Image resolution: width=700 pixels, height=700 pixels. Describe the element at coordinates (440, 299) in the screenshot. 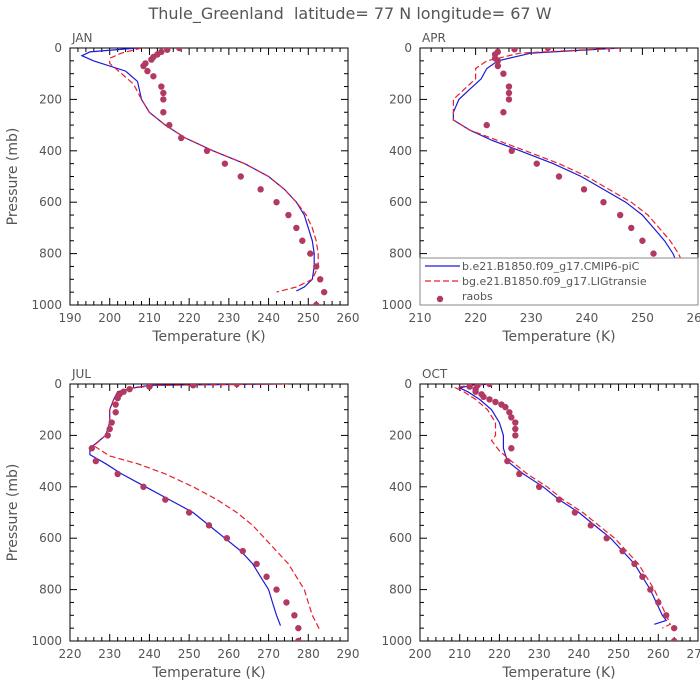

I see `legend-marker` at that location.